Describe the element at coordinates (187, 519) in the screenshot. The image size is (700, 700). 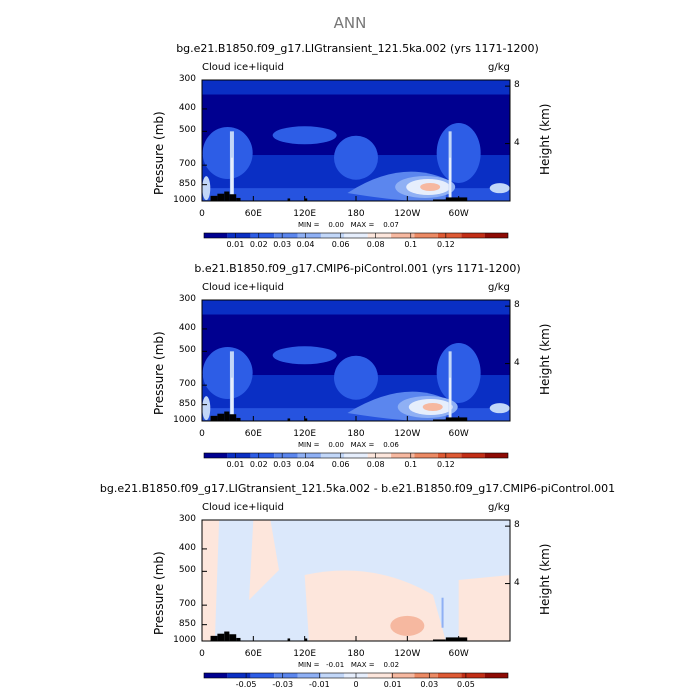
I see `ytick-label: 300` at that location.